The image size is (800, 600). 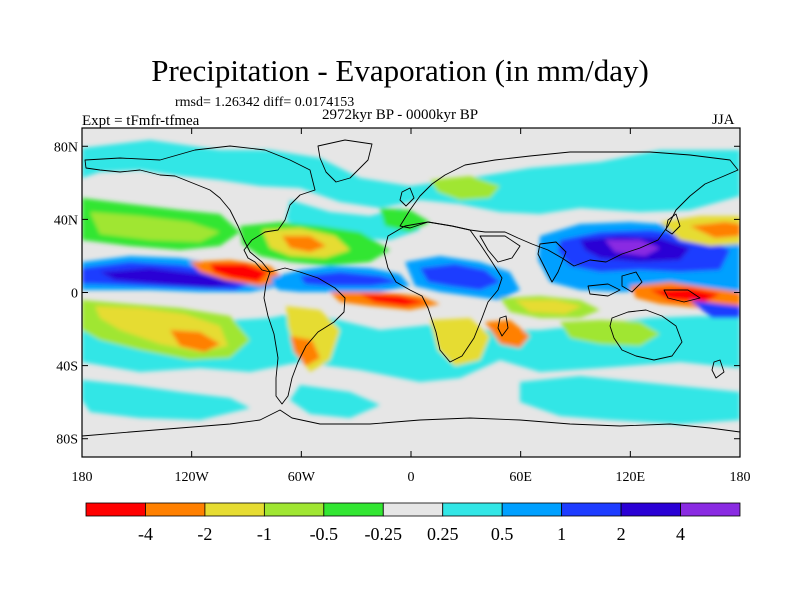 I want to click on colorbar-label: -4, so click(x=145, y=534).